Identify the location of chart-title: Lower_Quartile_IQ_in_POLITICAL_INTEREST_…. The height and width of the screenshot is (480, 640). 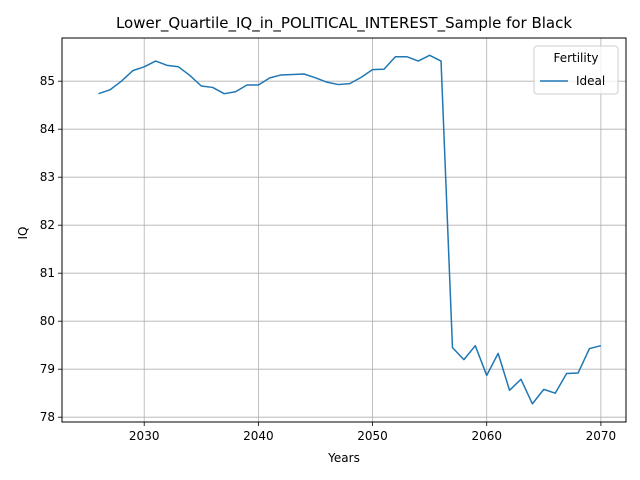
(344, 23).